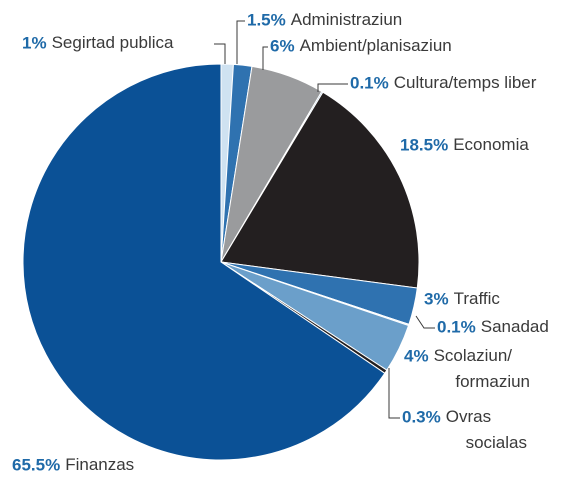 Image resolution: width=584 pixels, height=478 pixels. What do you see at coordinates (473, 355) in the screenshot?
I see `label-line: Scolaziun/` at bounding box center [473, 355].